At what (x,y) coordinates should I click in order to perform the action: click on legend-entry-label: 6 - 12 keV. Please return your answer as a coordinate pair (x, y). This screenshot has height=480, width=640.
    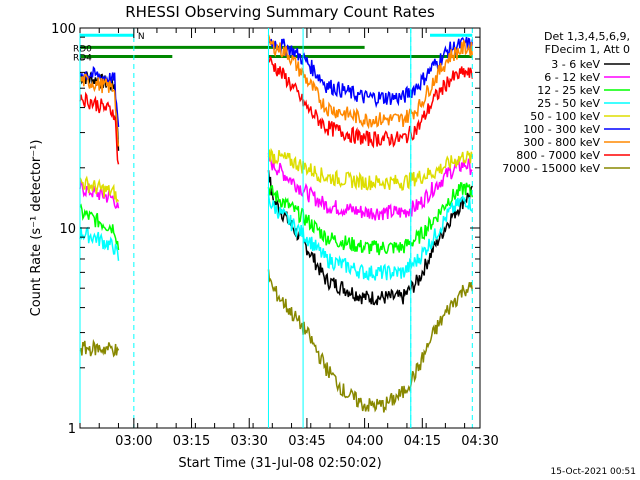
    Looking at the image, I should click on (572, 77).